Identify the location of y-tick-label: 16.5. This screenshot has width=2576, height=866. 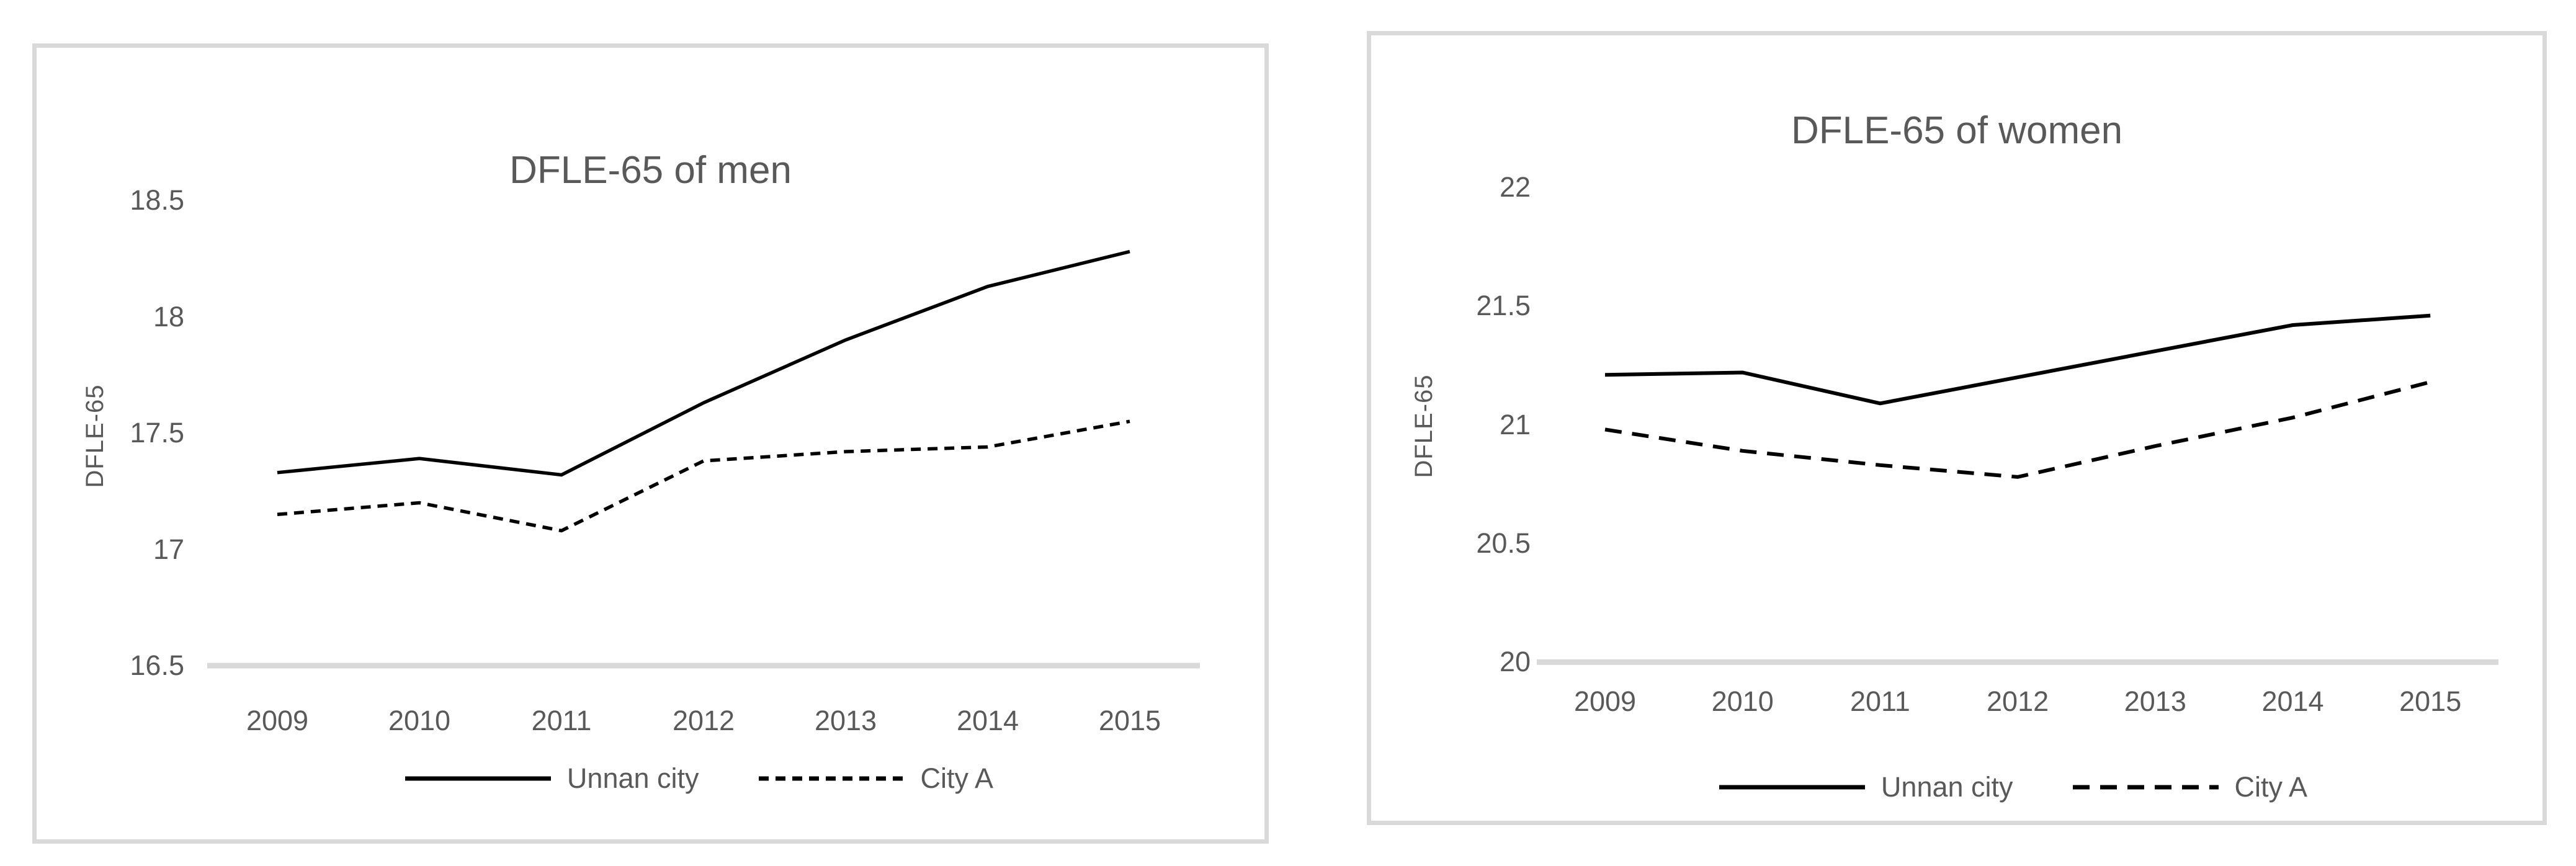
(157, 665).